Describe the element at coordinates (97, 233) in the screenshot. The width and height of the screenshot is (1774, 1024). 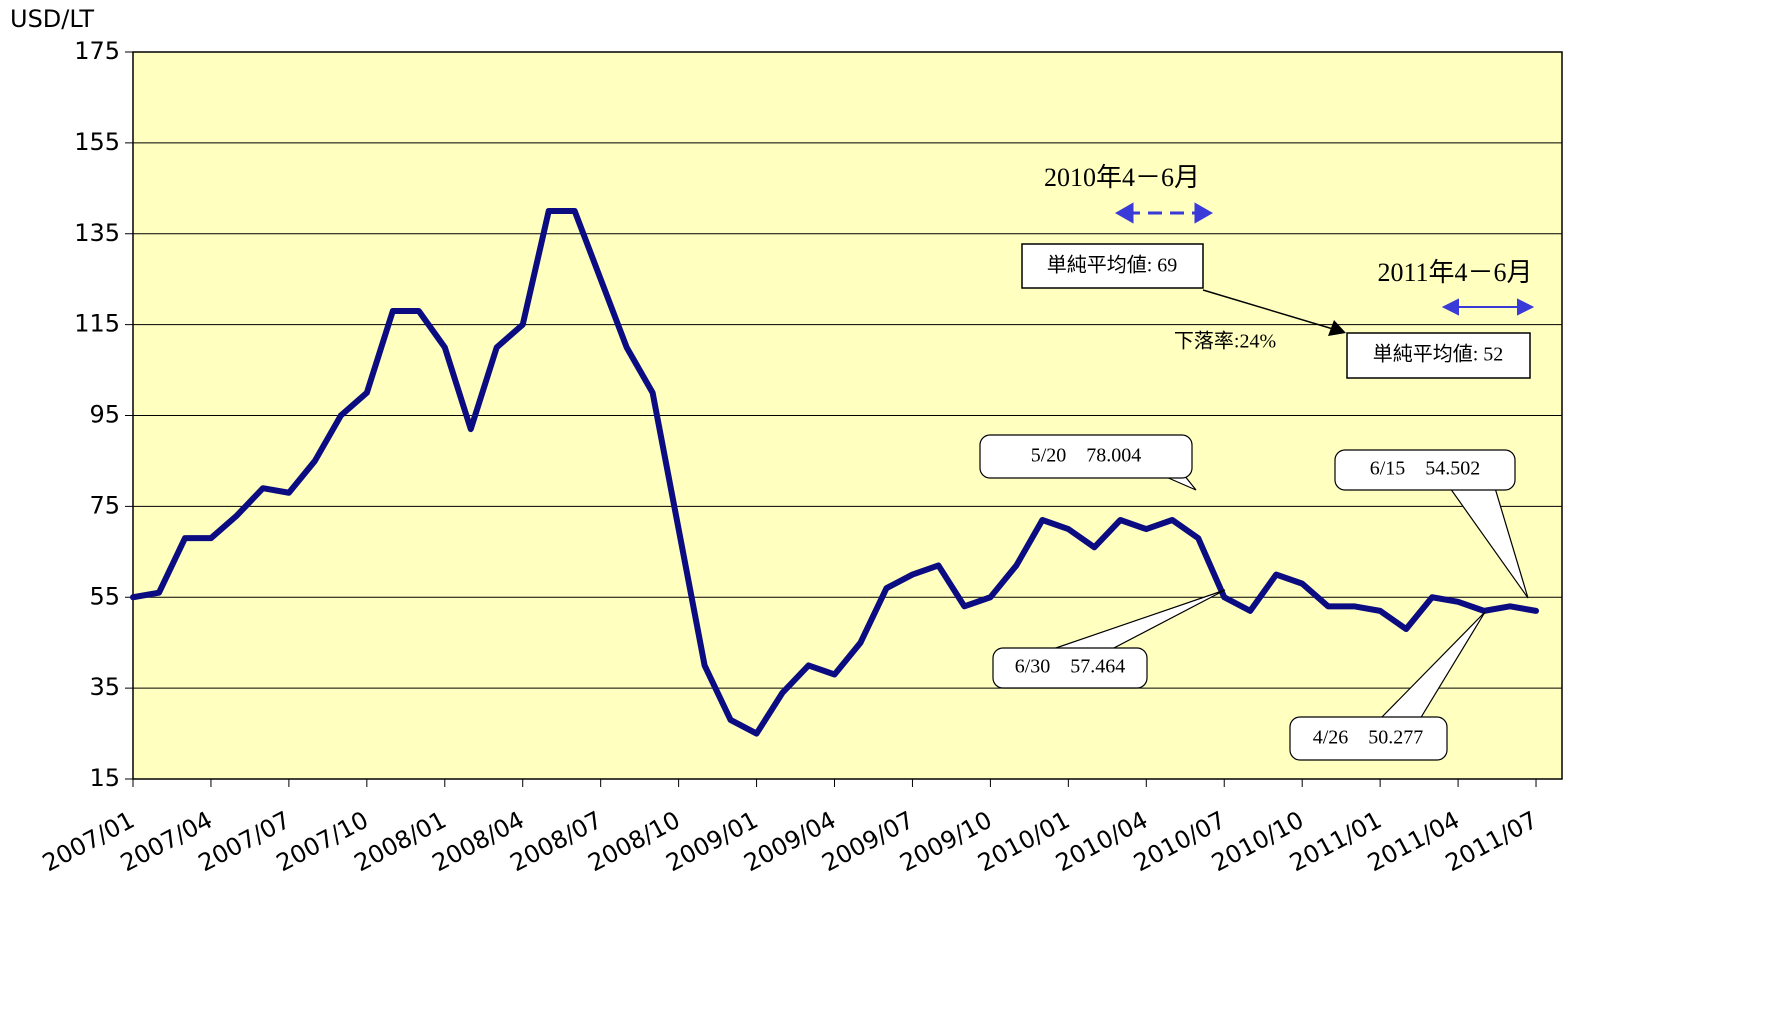
I see `y-tick-label: 135` at that location.